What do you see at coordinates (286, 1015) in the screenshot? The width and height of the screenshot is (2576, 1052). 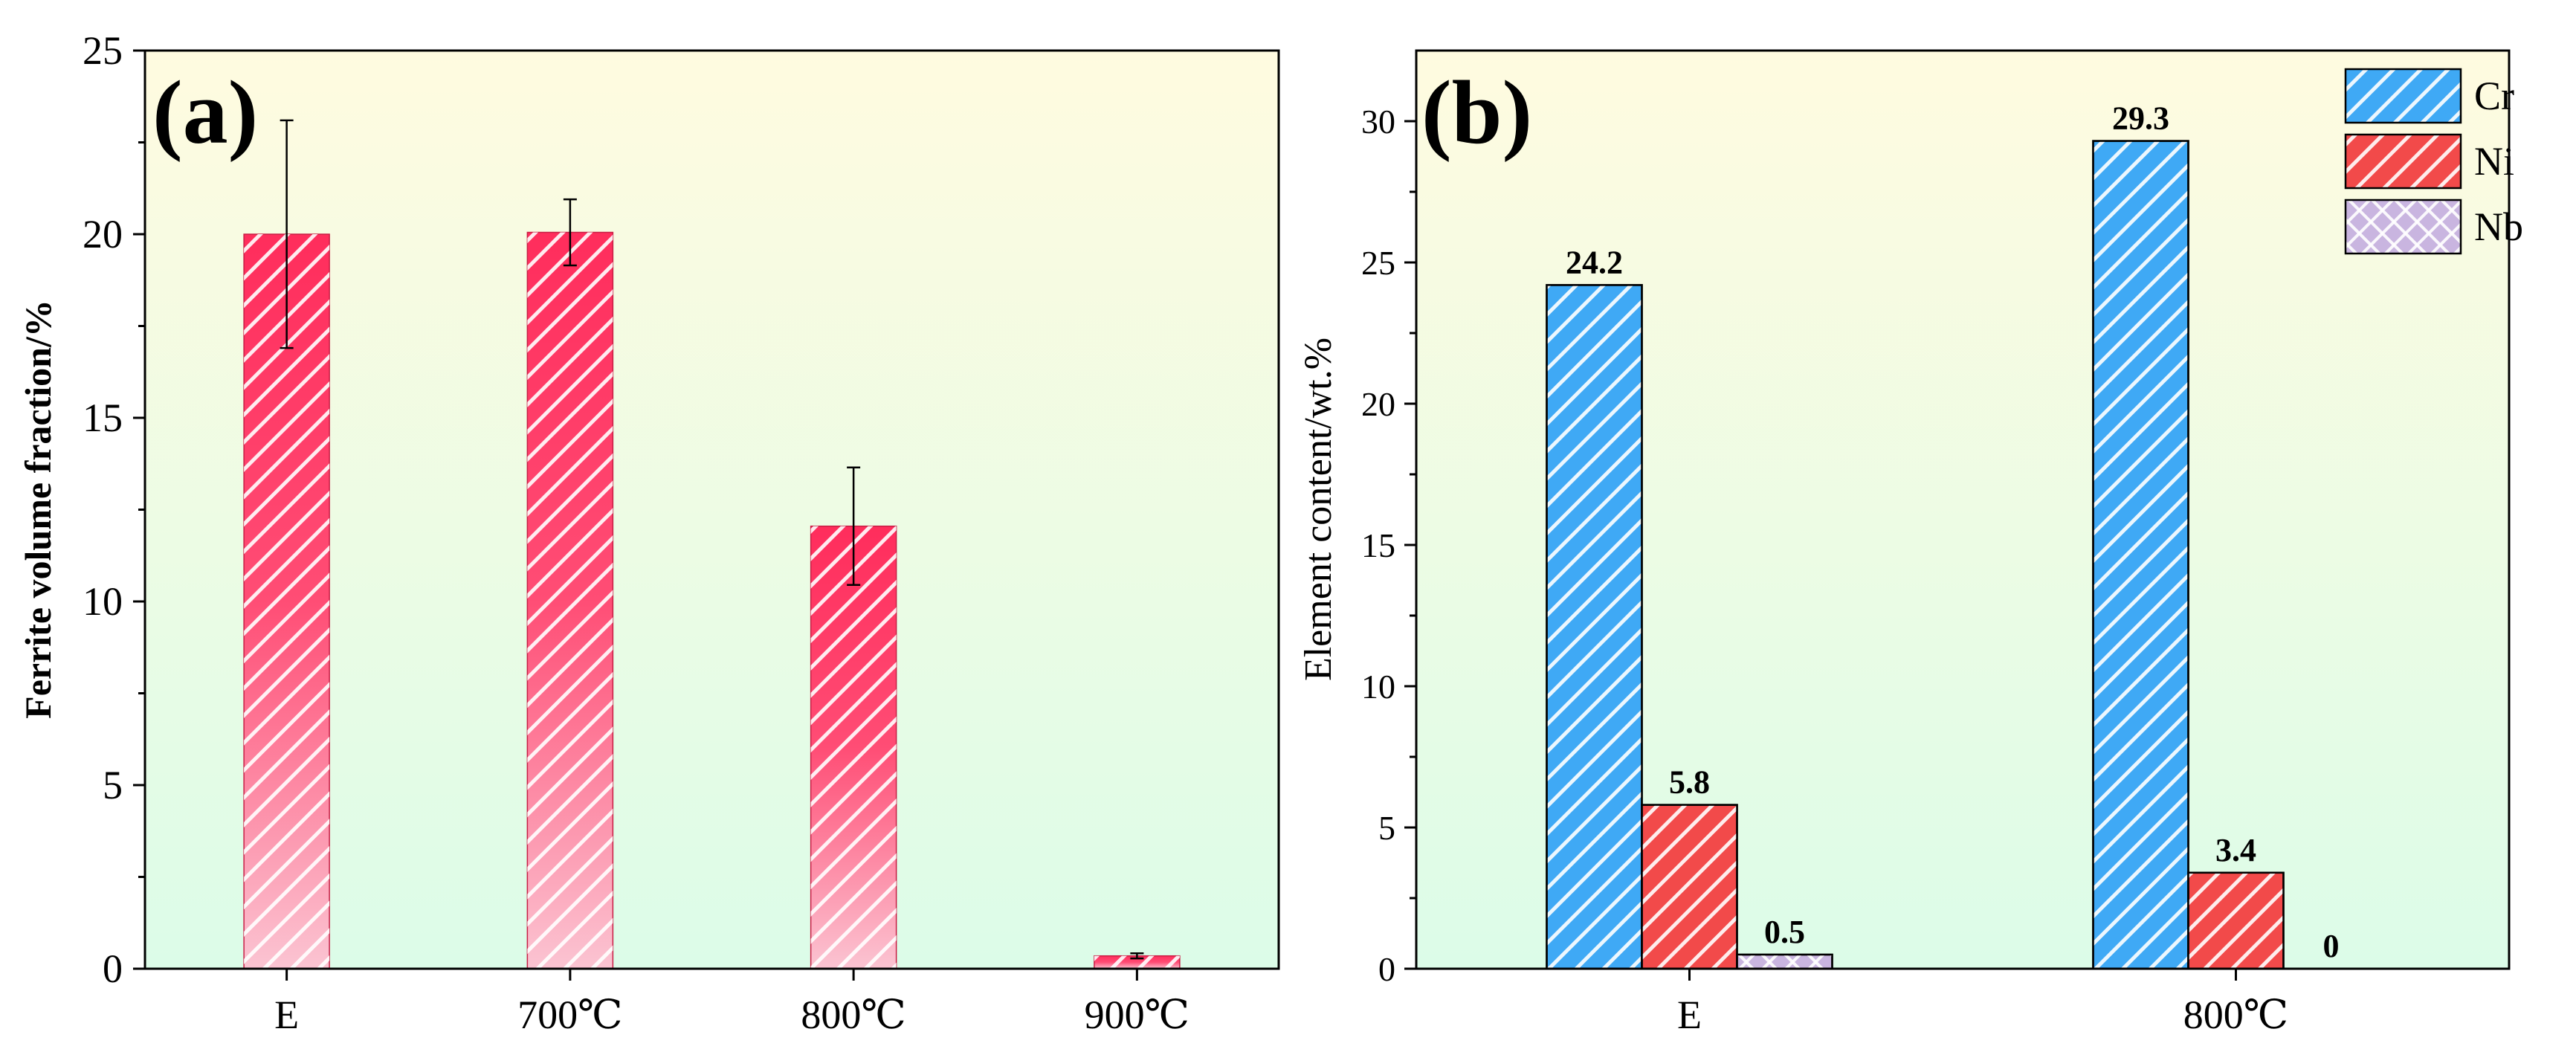 I see `x-tick-label-a: E` at bounding box center [286, 1015].